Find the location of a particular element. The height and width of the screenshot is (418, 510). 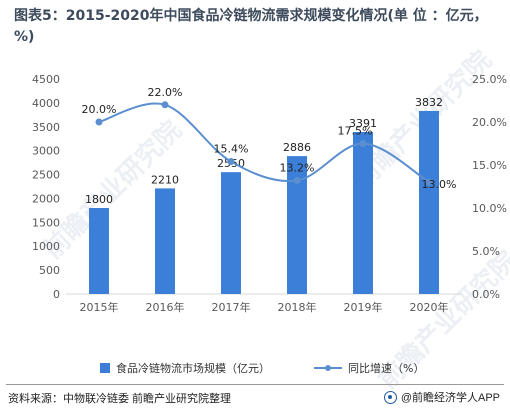

growth-value-label: 20.0% is located at coordinates (99, 109).